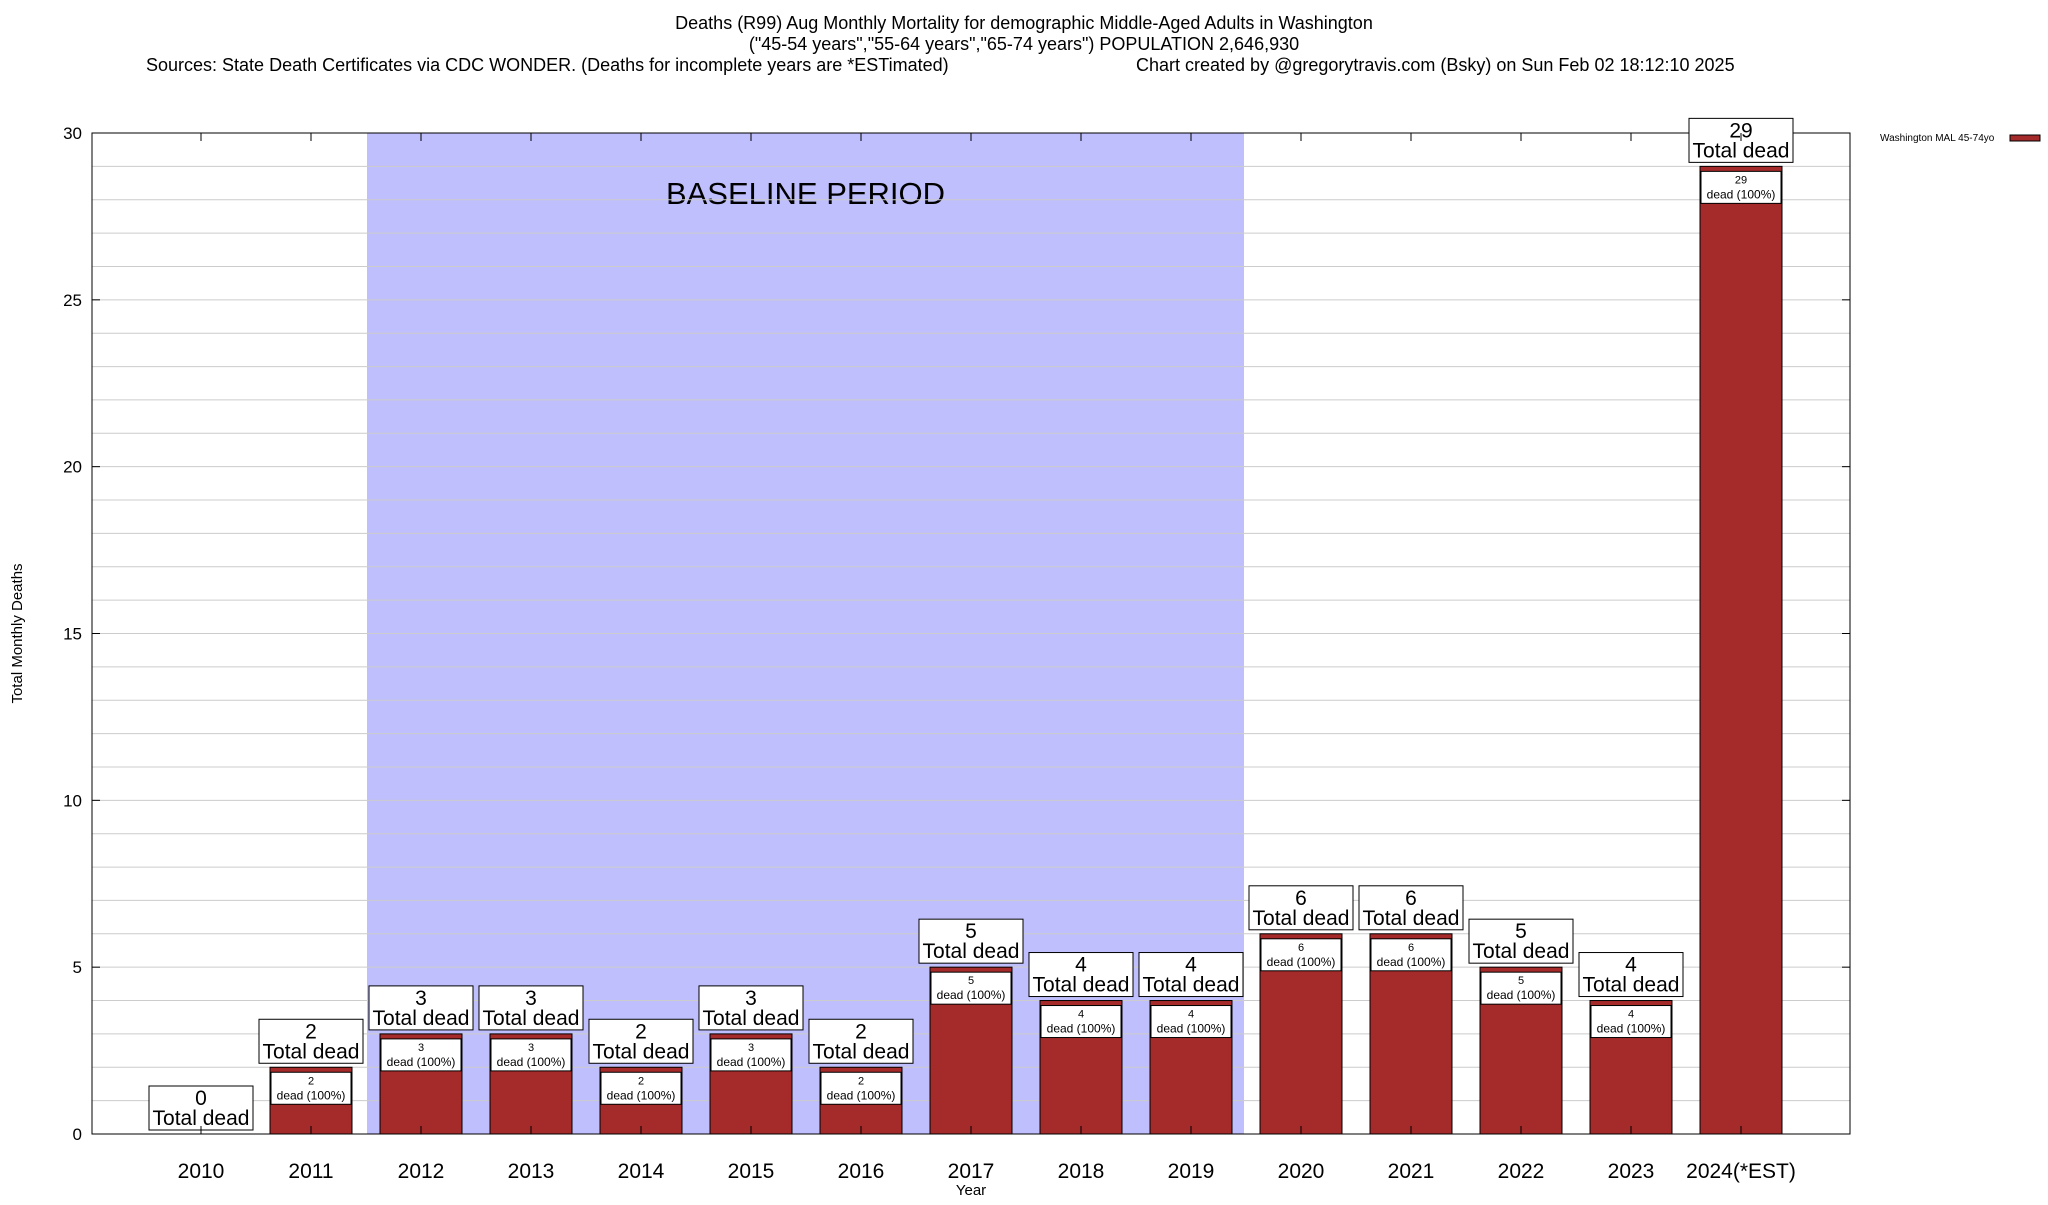 The image size is (2048, 1205). Describe the element at coordinates (1937, 138) in the screenshot. I see `legend-label: Washington MAL 45-74yo` at that location.